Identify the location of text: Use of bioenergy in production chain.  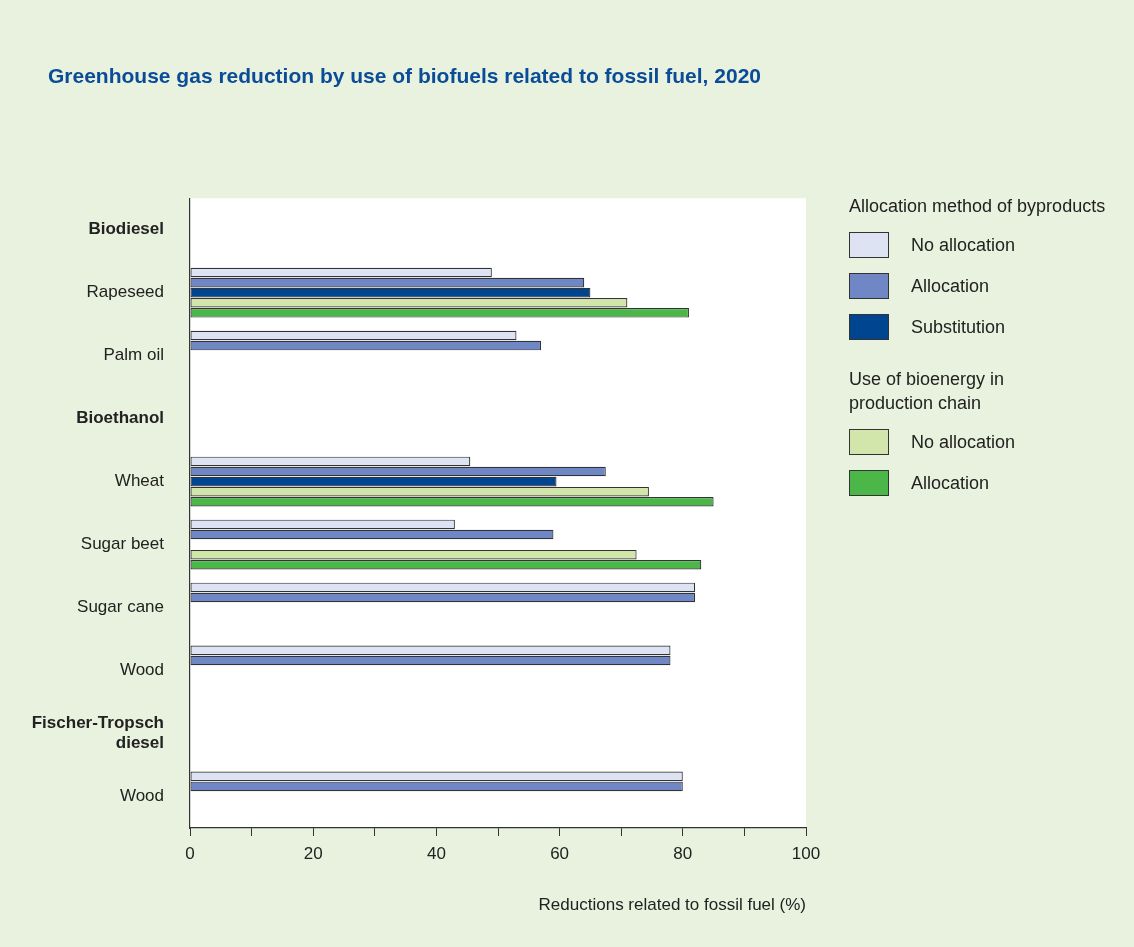
(927, 391).